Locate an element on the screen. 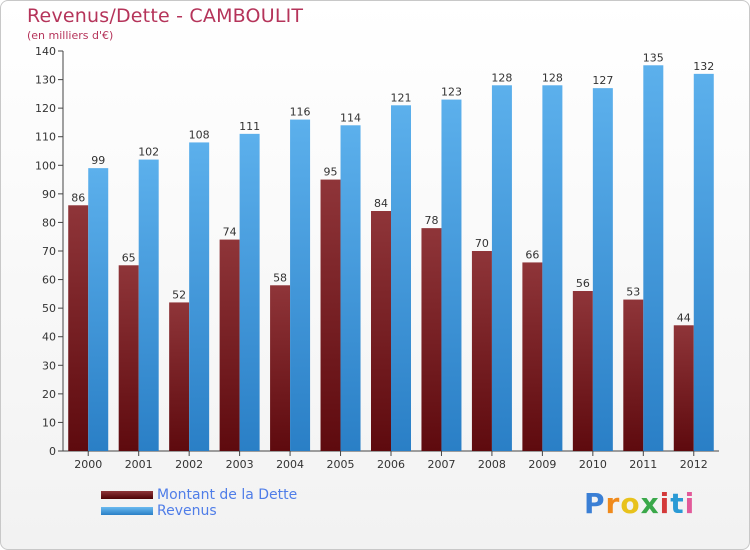 This screenshot has width=750, height=550. data-label-debt: 52 is located at coordinates (179, 294).